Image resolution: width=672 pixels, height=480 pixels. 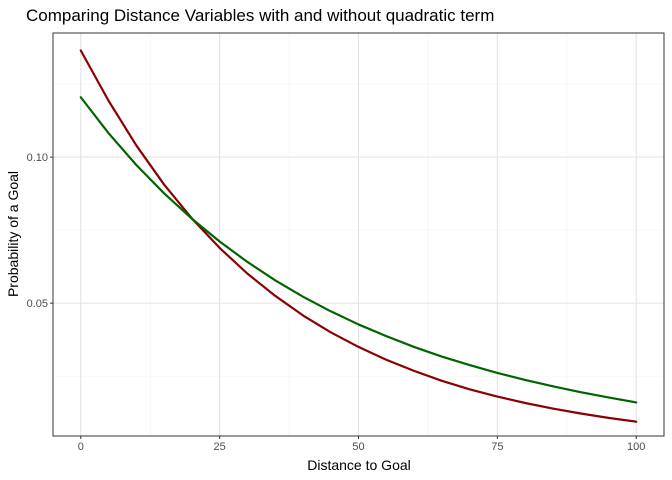 I want to click on y-axis-title: Probability of a Goal, so click(x=13, y=234).